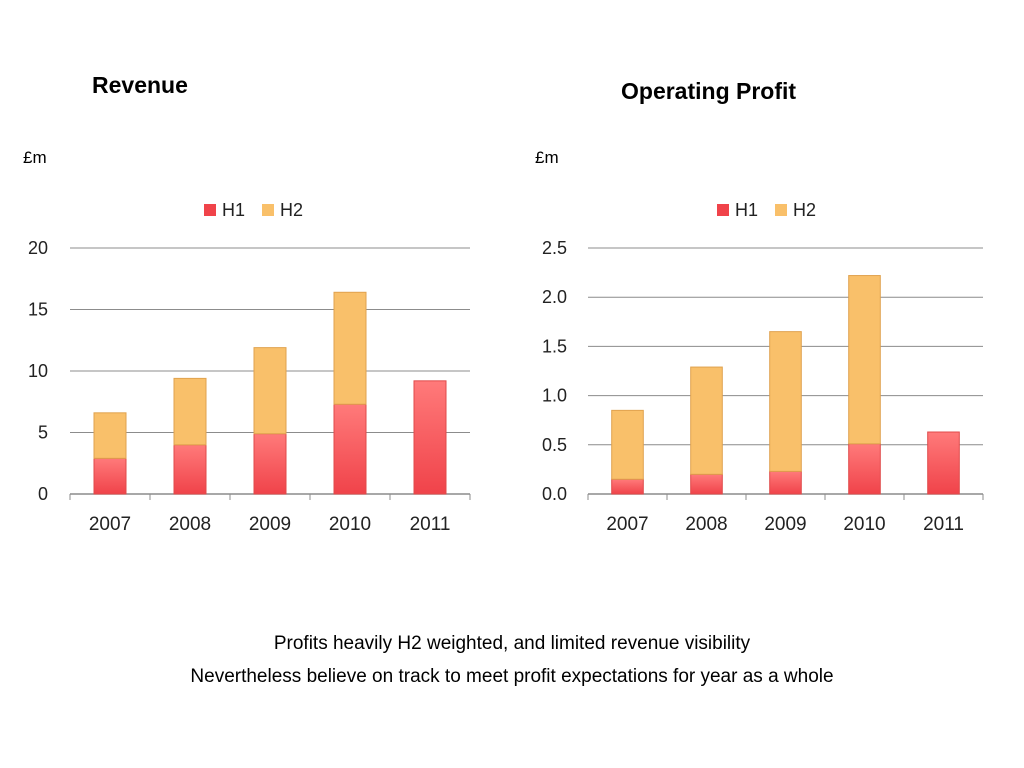 The height and width of the screenshot is (768, 1024). What do you see at coordinates (627, 524) in the screenshot?
I see `profit-x-tick-label: 2007` at bounding box center [627, 524].